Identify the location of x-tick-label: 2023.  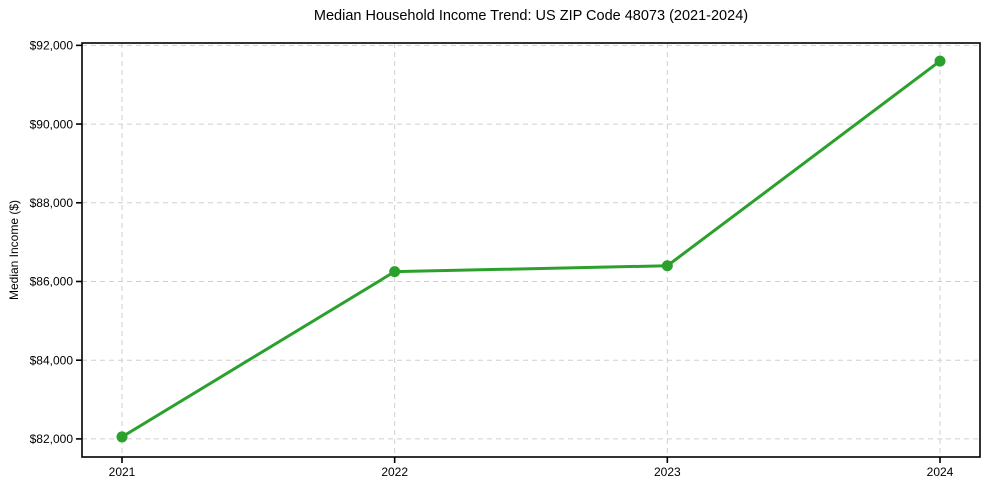
(667, 472).